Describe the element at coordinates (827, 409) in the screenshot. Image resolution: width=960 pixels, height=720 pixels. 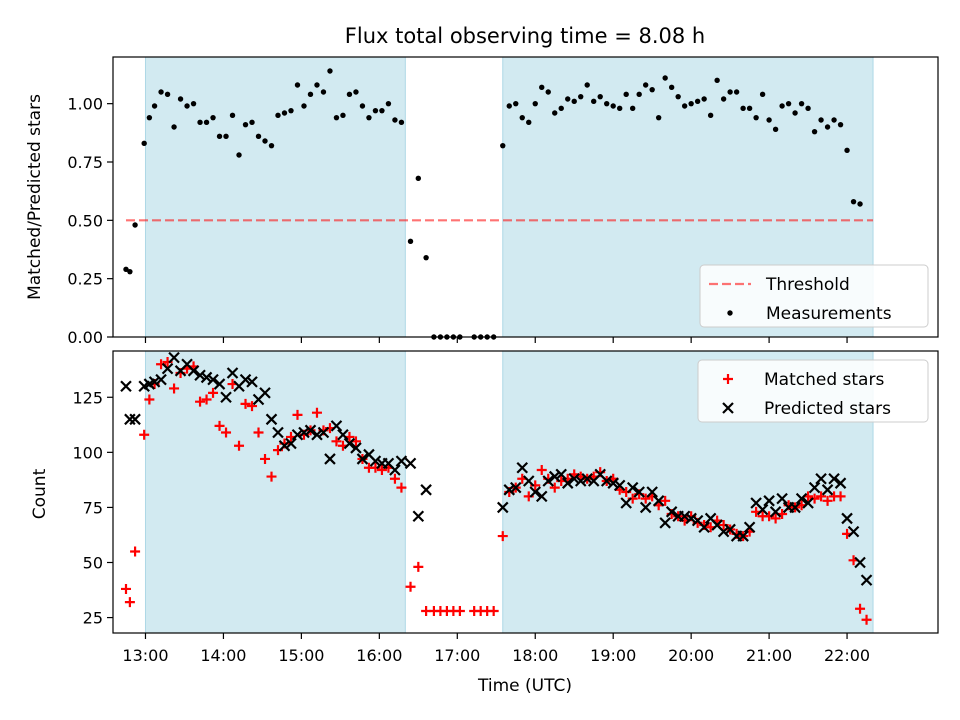
I see `legend-label: Predicted stars` at that location.